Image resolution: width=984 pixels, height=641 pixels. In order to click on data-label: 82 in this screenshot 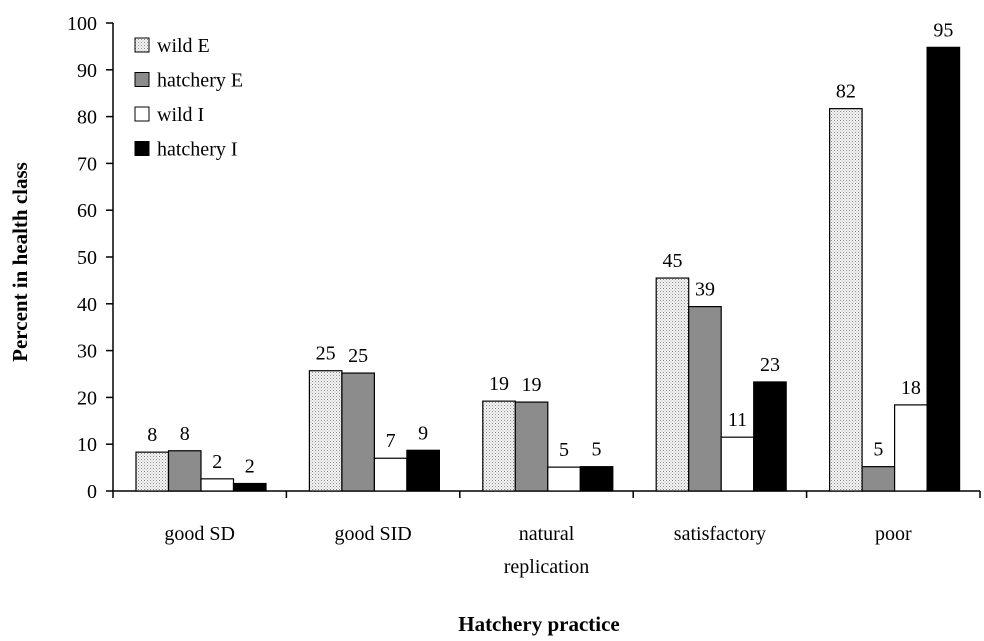, I will do `click(846, 92)`.